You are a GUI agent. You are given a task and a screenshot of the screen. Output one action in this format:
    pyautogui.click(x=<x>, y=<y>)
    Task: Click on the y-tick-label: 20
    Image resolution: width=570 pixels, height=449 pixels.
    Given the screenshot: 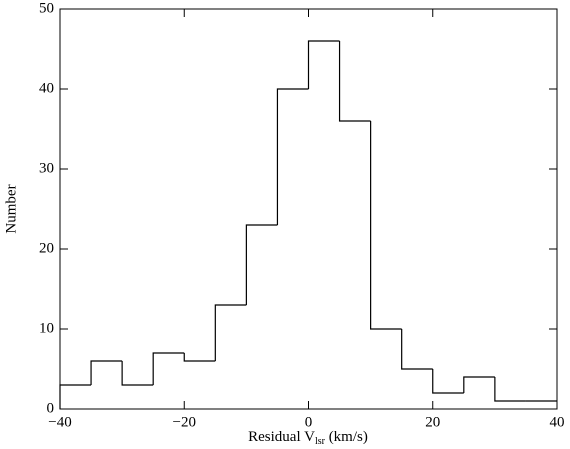 What is the action you would take?
    pyautogui.click(x=46, y=248)
    